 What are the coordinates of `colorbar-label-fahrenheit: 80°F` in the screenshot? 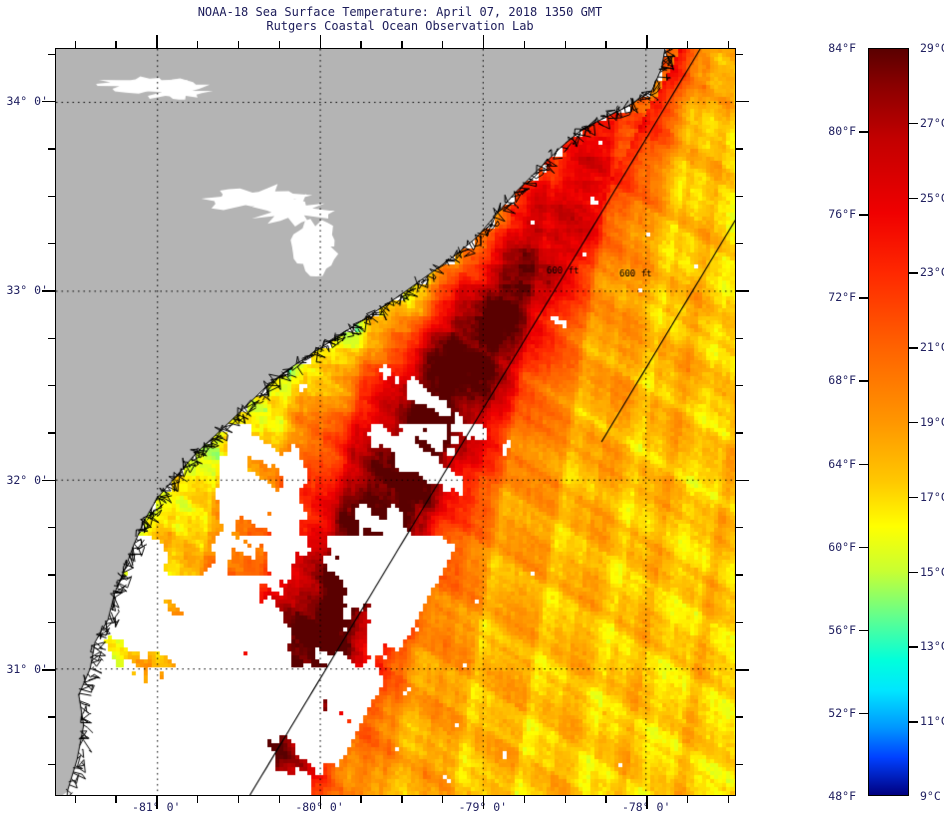 It's located at (842, 131).